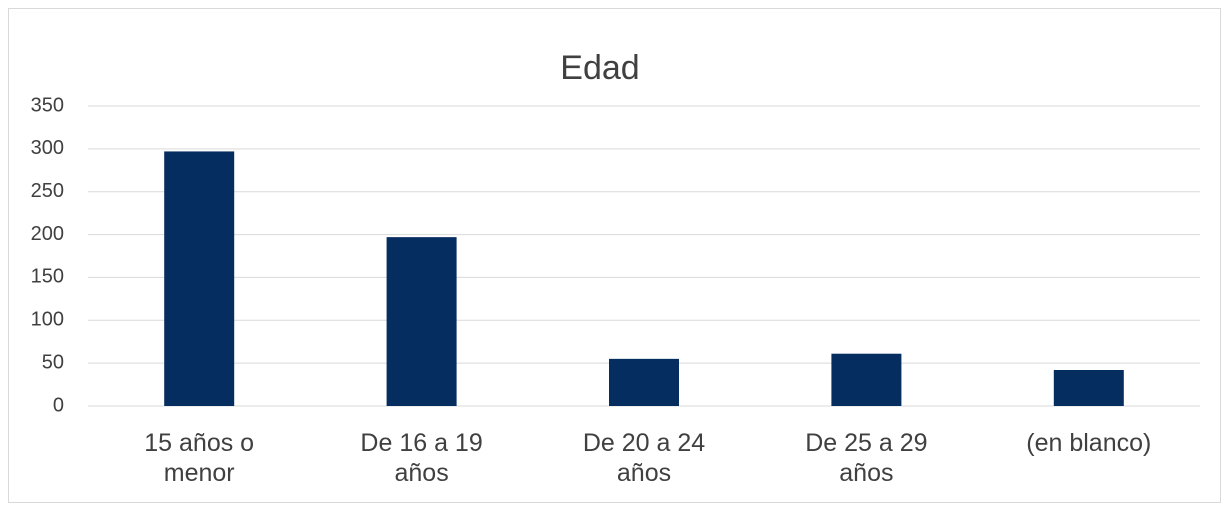  What do you see at coordinates (53, 362) in the screenshot?
I see `y-tick-label: 50` at bounding box center [53, 362].